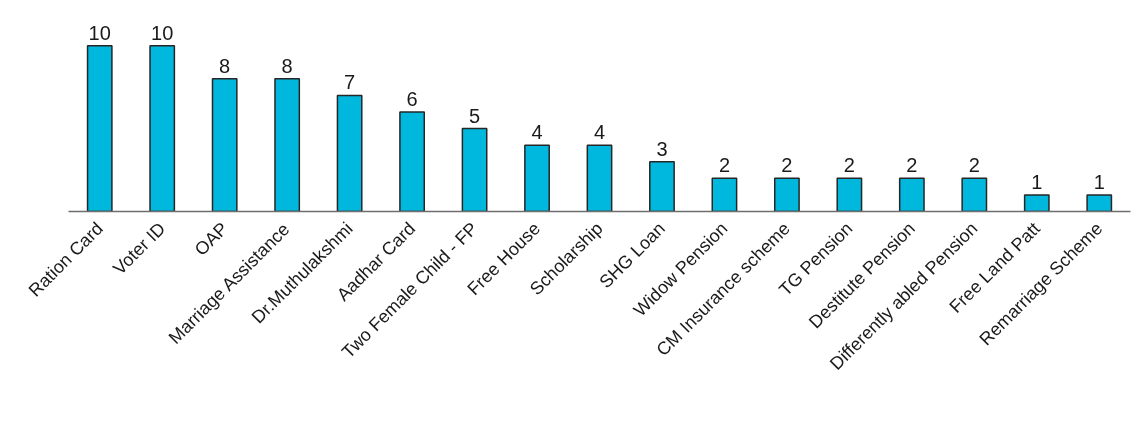 The width and height of the screenshot is (1134, 425). Describe the element at coordinates (475, 115) in the screenshot. I see `data-label: 5` at that location.